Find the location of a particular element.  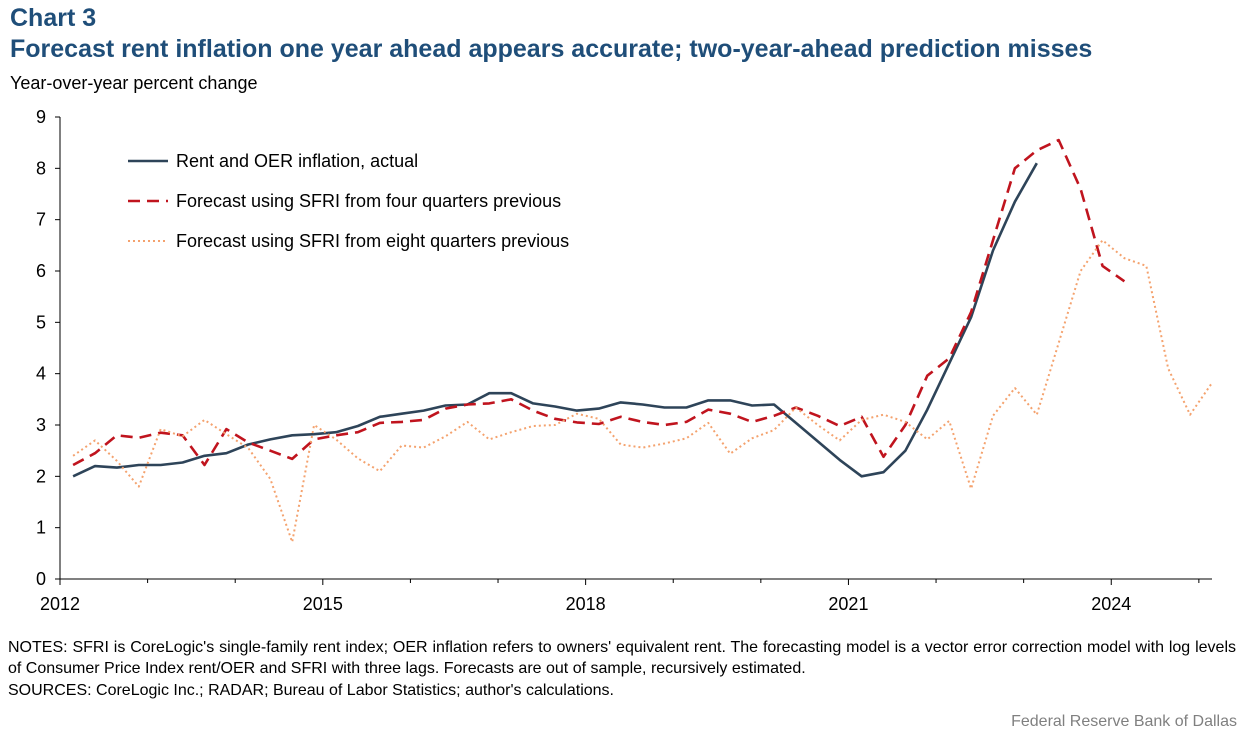

y-tick-label: 4 is located at coordinates (41, 374).